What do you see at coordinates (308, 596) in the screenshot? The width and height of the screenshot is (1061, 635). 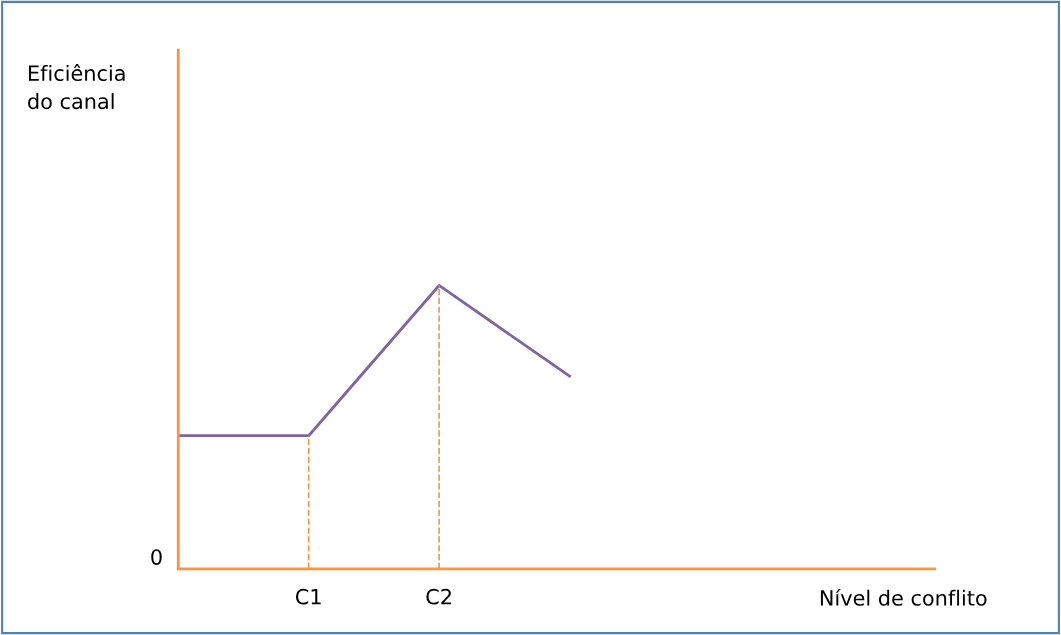 I see `x-tick-label: C1` at bounding box center [308, 596].